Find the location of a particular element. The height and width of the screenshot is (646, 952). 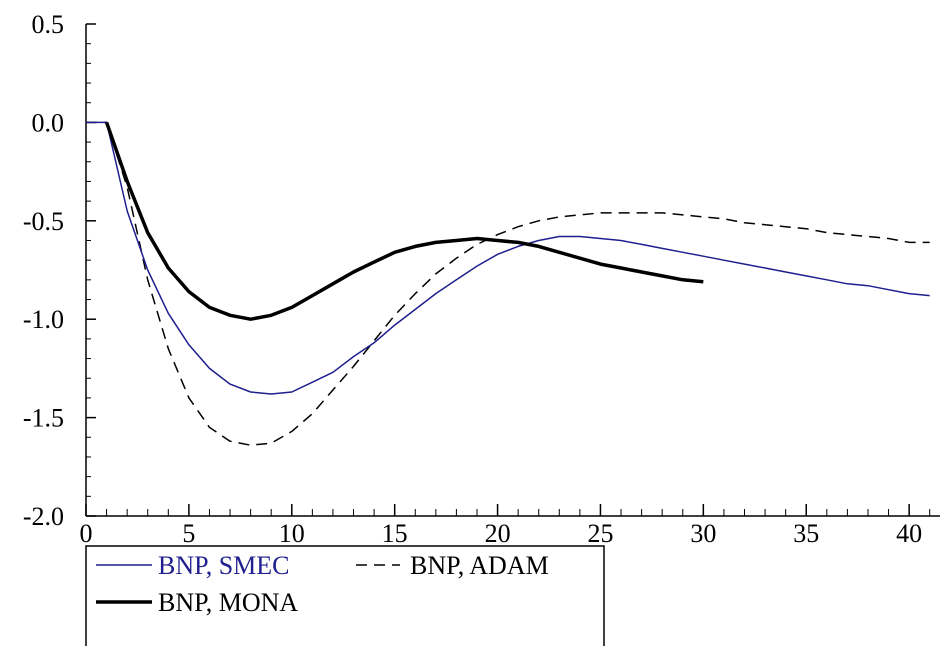

legend-box is located at coordinates (345, 595).